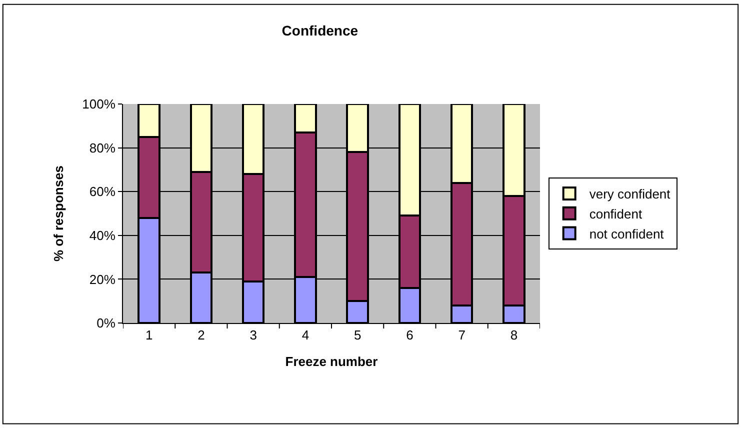  Describe the element at coordinates (102, 148) in the screenshot. I see `y-tick-label: 80%` at that location.